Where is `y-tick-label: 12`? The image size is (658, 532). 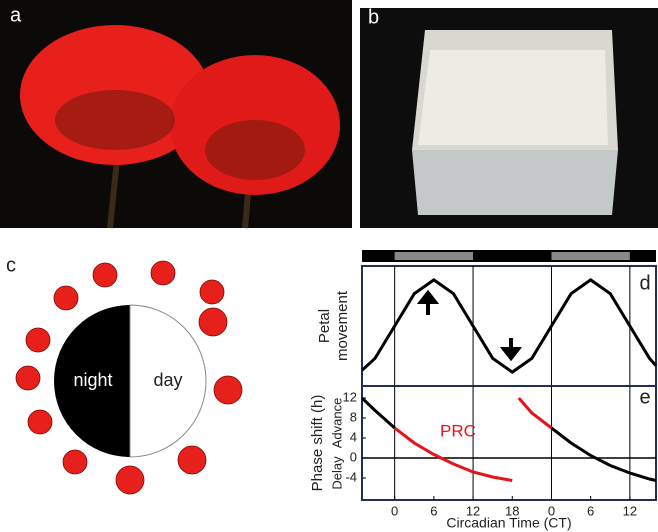
y-tick-label: 12 is located at coordinates (350, 396).